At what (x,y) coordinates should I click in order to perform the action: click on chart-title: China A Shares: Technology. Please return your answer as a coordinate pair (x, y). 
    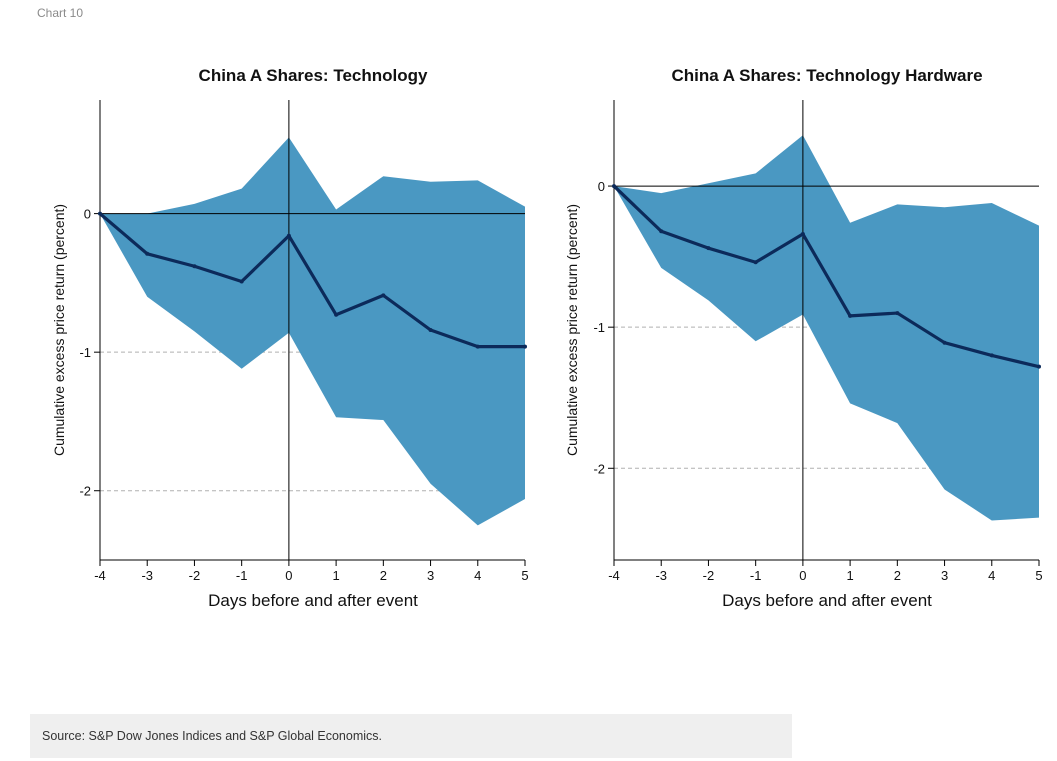
    Looking at the image, I should click on (313, 75).